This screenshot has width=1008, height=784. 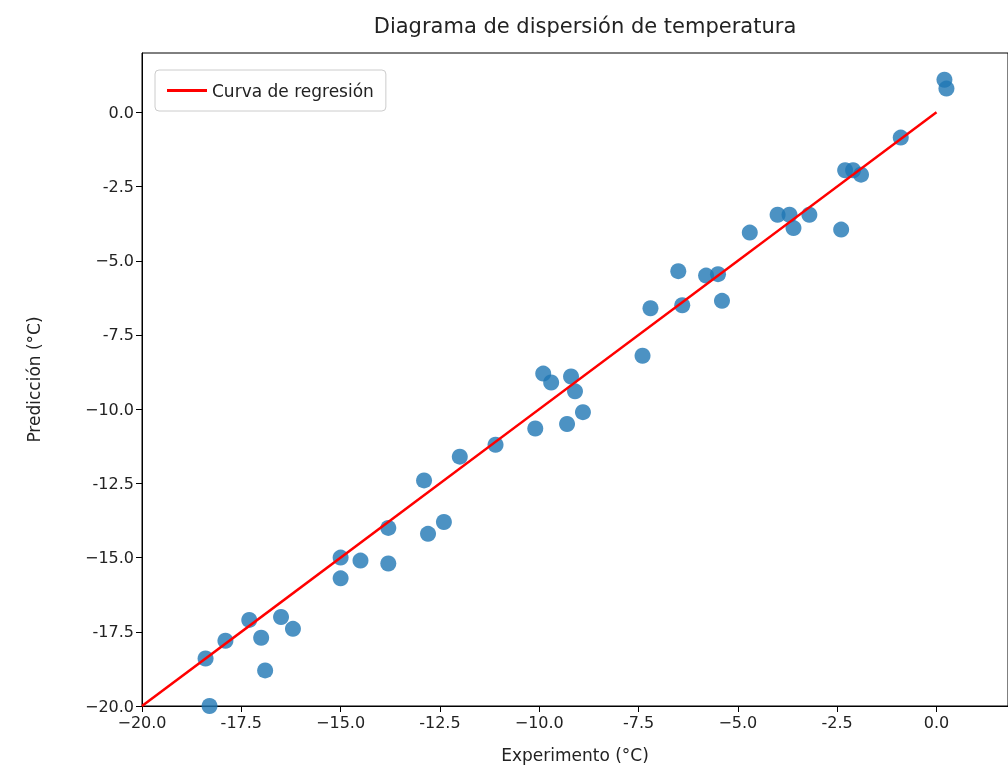 I want to click on x-tick-label: -7.5, so click(x=638, y=722).